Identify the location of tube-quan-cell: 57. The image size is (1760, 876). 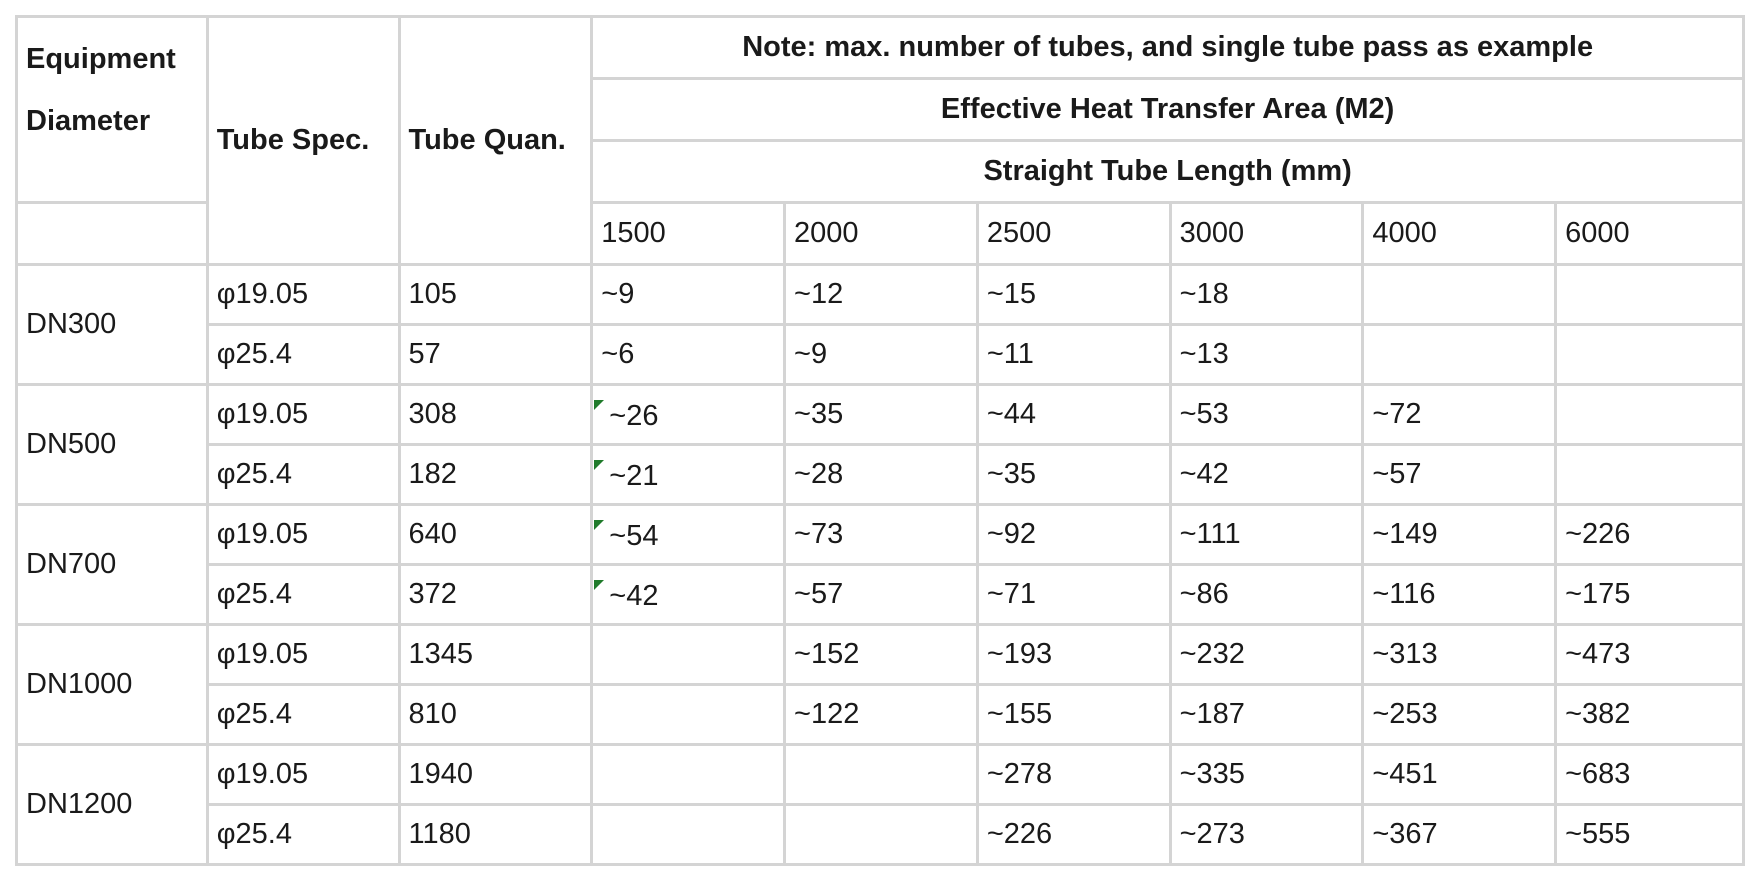
(495, 354).